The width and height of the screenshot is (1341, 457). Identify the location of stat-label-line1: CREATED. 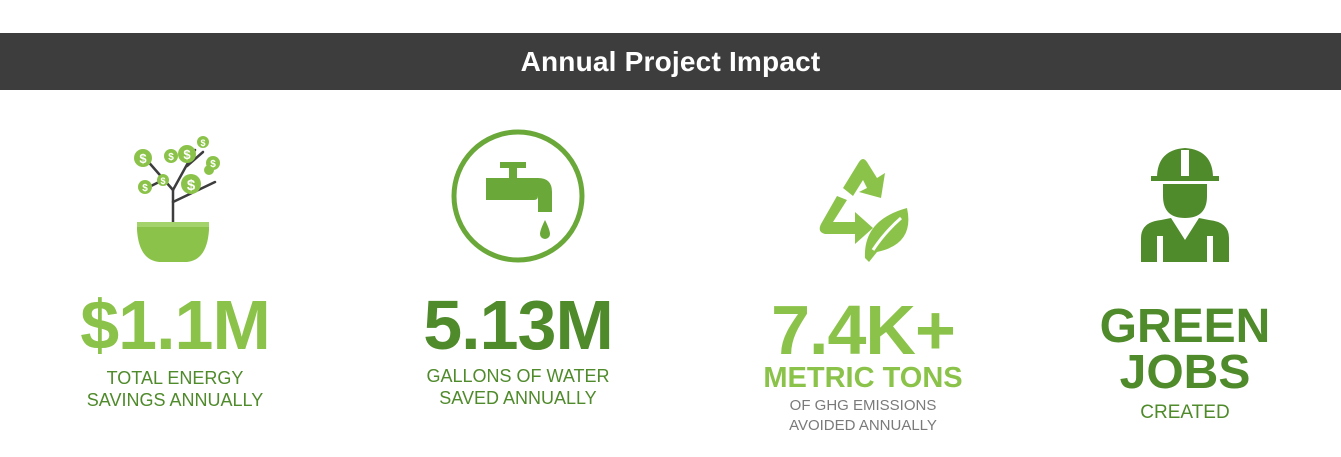
(1185, 412).